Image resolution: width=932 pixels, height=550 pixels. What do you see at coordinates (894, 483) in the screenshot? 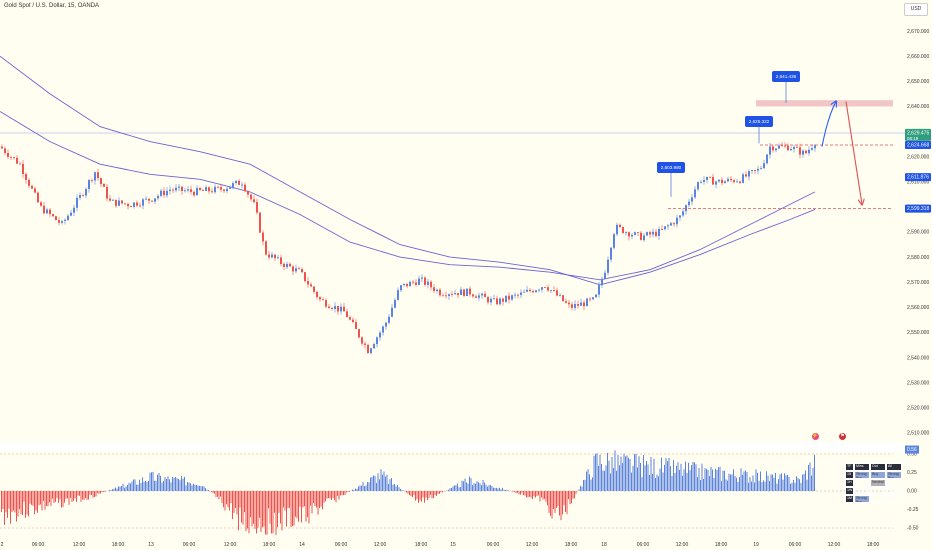
I see `table-cell` at bounding box center [894, 483].